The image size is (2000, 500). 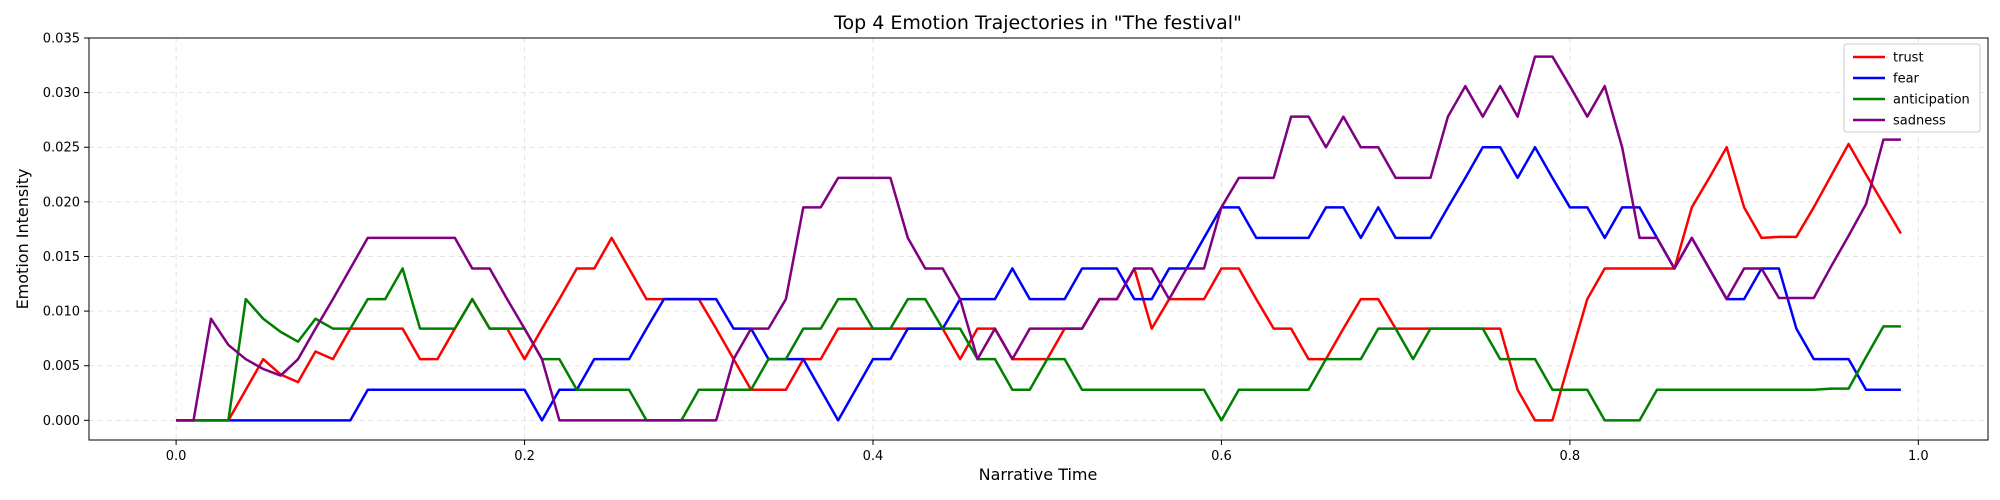 What do you see at coordinates (176, 456) in the screenshot?
I see `x-tick-label: 0.0` at bounding box center [176, 456].